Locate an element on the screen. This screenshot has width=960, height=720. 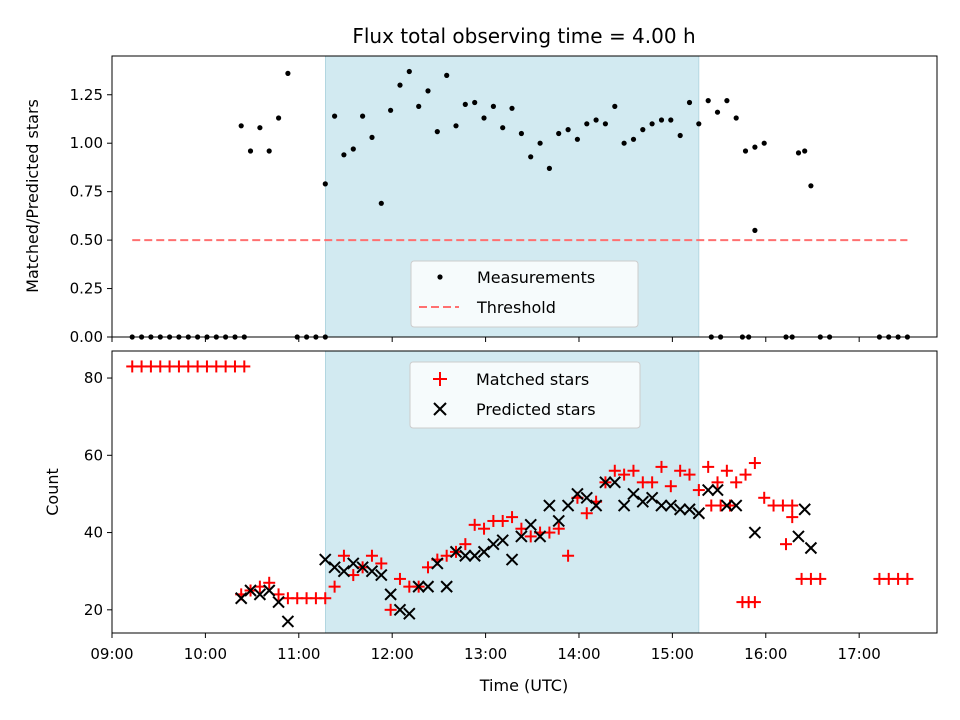
ratio-x-ticks is located at coordinates (485, 339).